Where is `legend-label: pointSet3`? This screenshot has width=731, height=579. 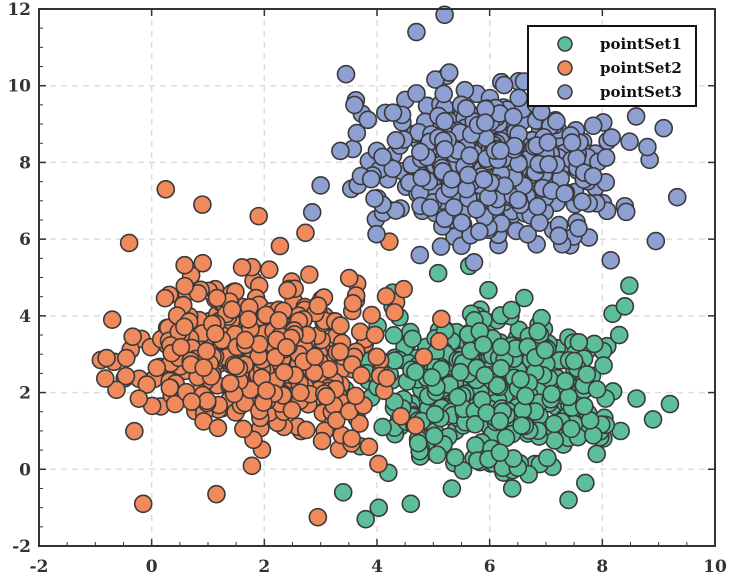 legend-label: pointSet3 is located at coordinates (641, 92).